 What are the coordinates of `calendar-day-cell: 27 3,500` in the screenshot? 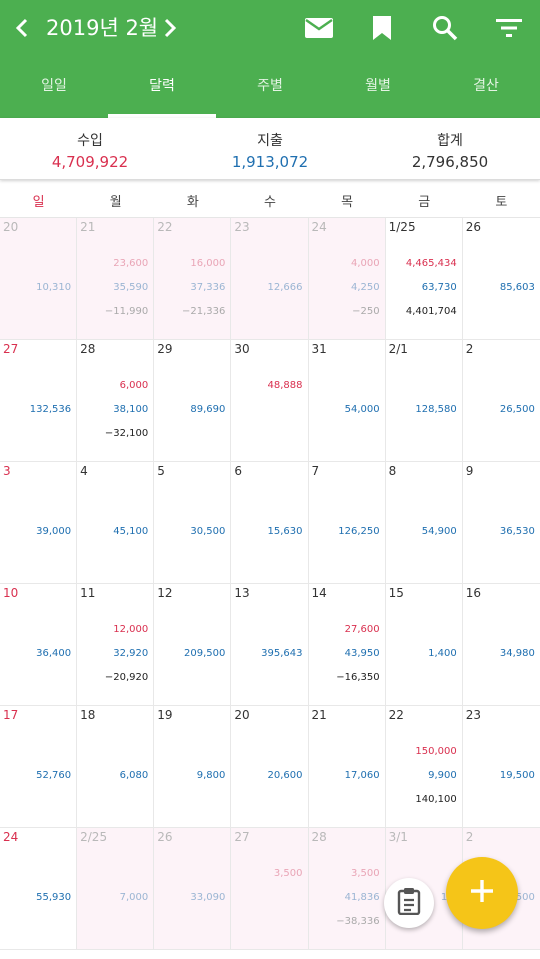 It's located at (270, 889).